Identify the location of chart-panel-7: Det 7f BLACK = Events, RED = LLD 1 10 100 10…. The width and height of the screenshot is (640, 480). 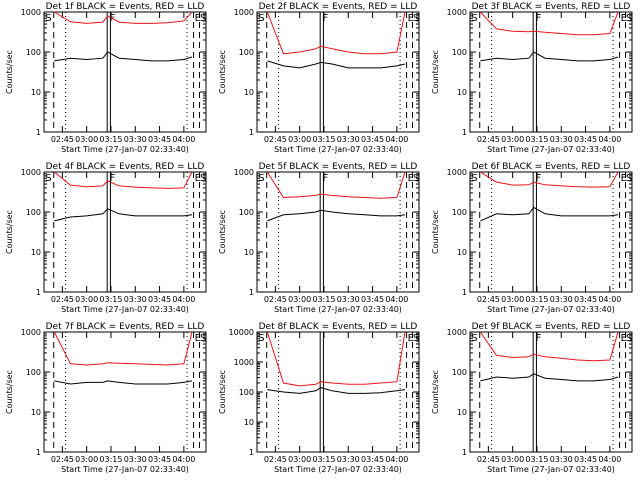
(106, 398).